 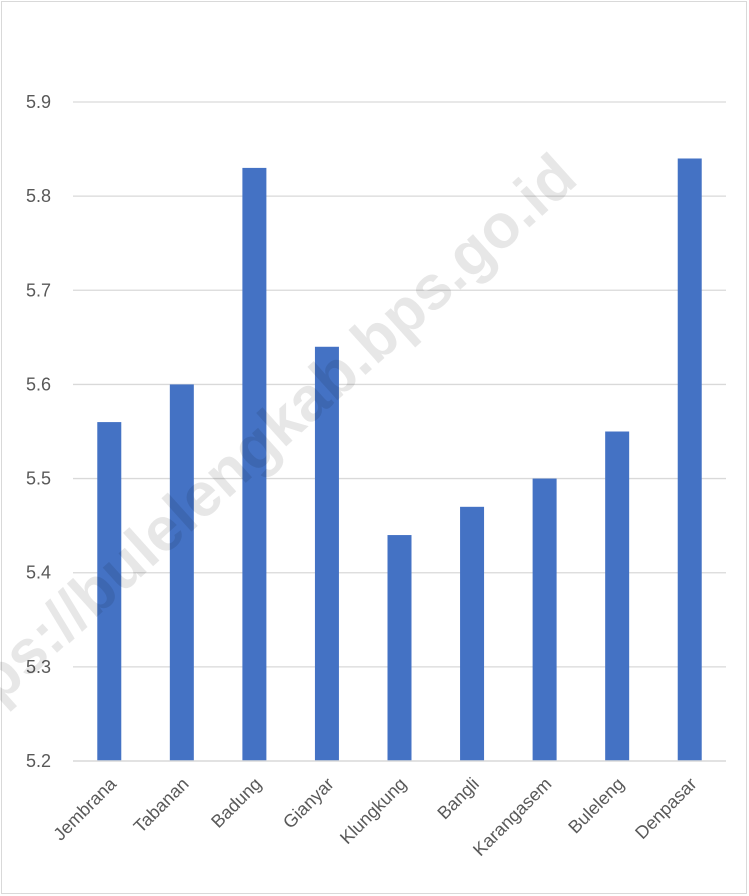 I want to click on y-tick-label: 5.4, so click(x=38, y=573).